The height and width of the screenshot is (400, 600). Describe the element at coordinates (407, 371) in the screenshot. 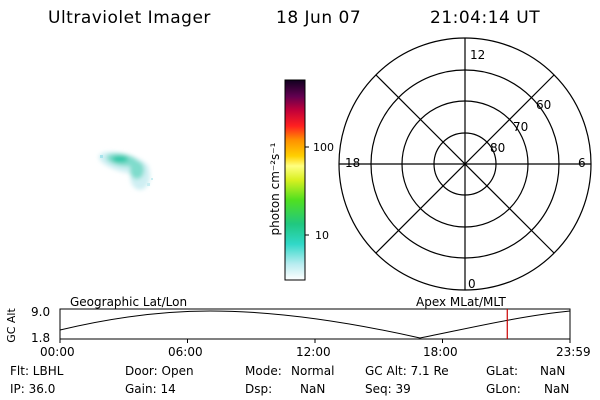

I see `info-gcalt: GC Alt: 7.1 Re` at that location.